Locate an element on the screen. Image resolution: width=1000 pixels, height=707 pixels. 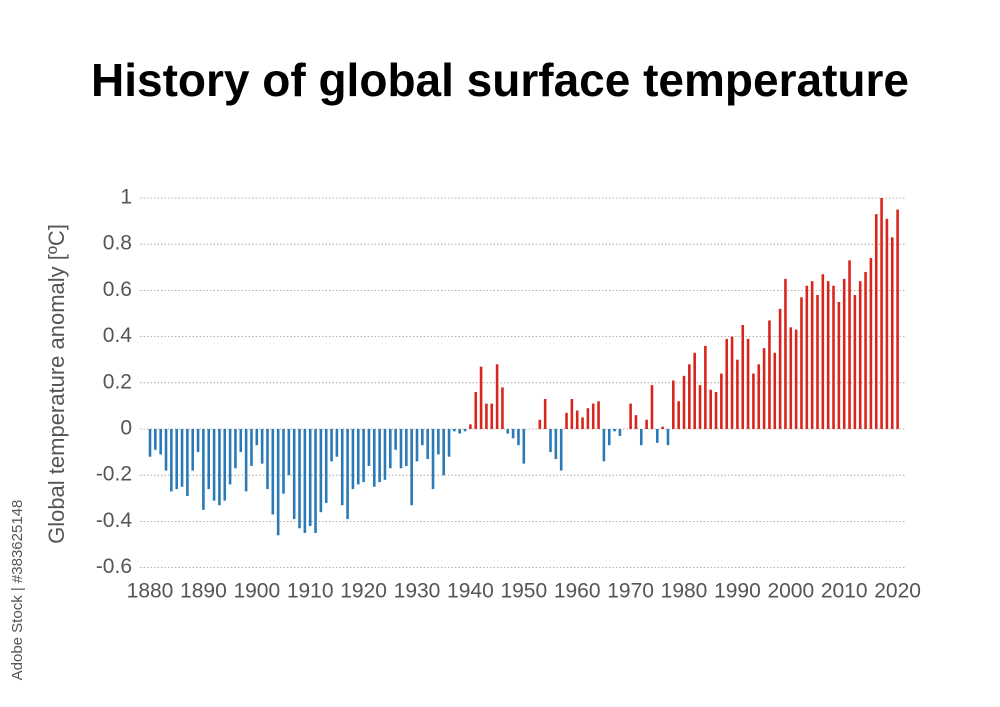
y-tick-label: -0.6 is located at coordinates (114, 566).